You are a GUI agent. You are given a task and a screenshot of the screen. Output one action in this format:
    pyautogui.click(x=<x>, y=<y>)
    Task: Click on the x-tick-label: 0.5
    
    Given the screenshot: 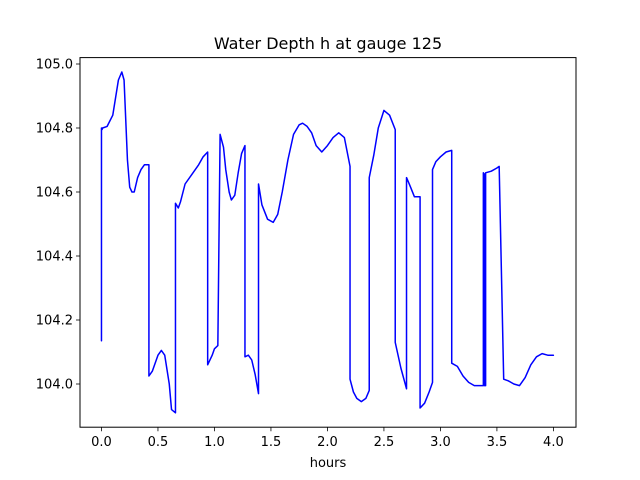 What is the action you would take?
    pyautogui.click(x=158, y=442)
    